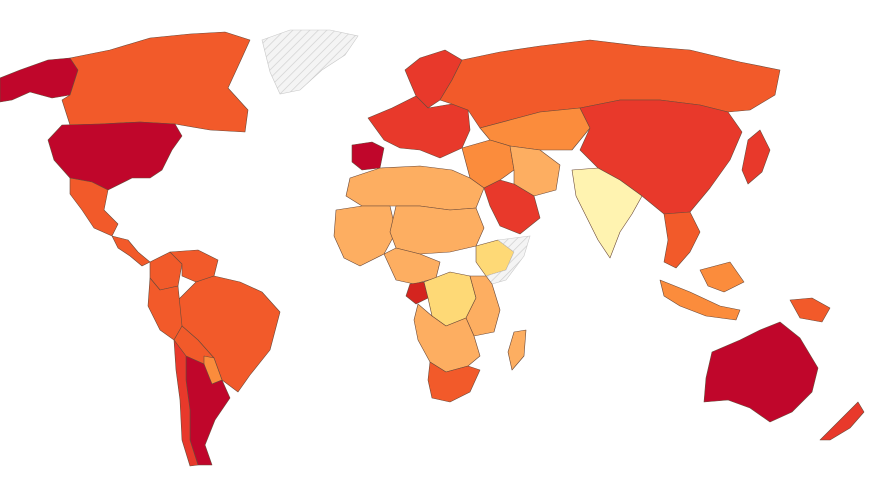  Describe the element at coordinates (483, 306) in the screenshot. I see `region-east-africa` at that location.